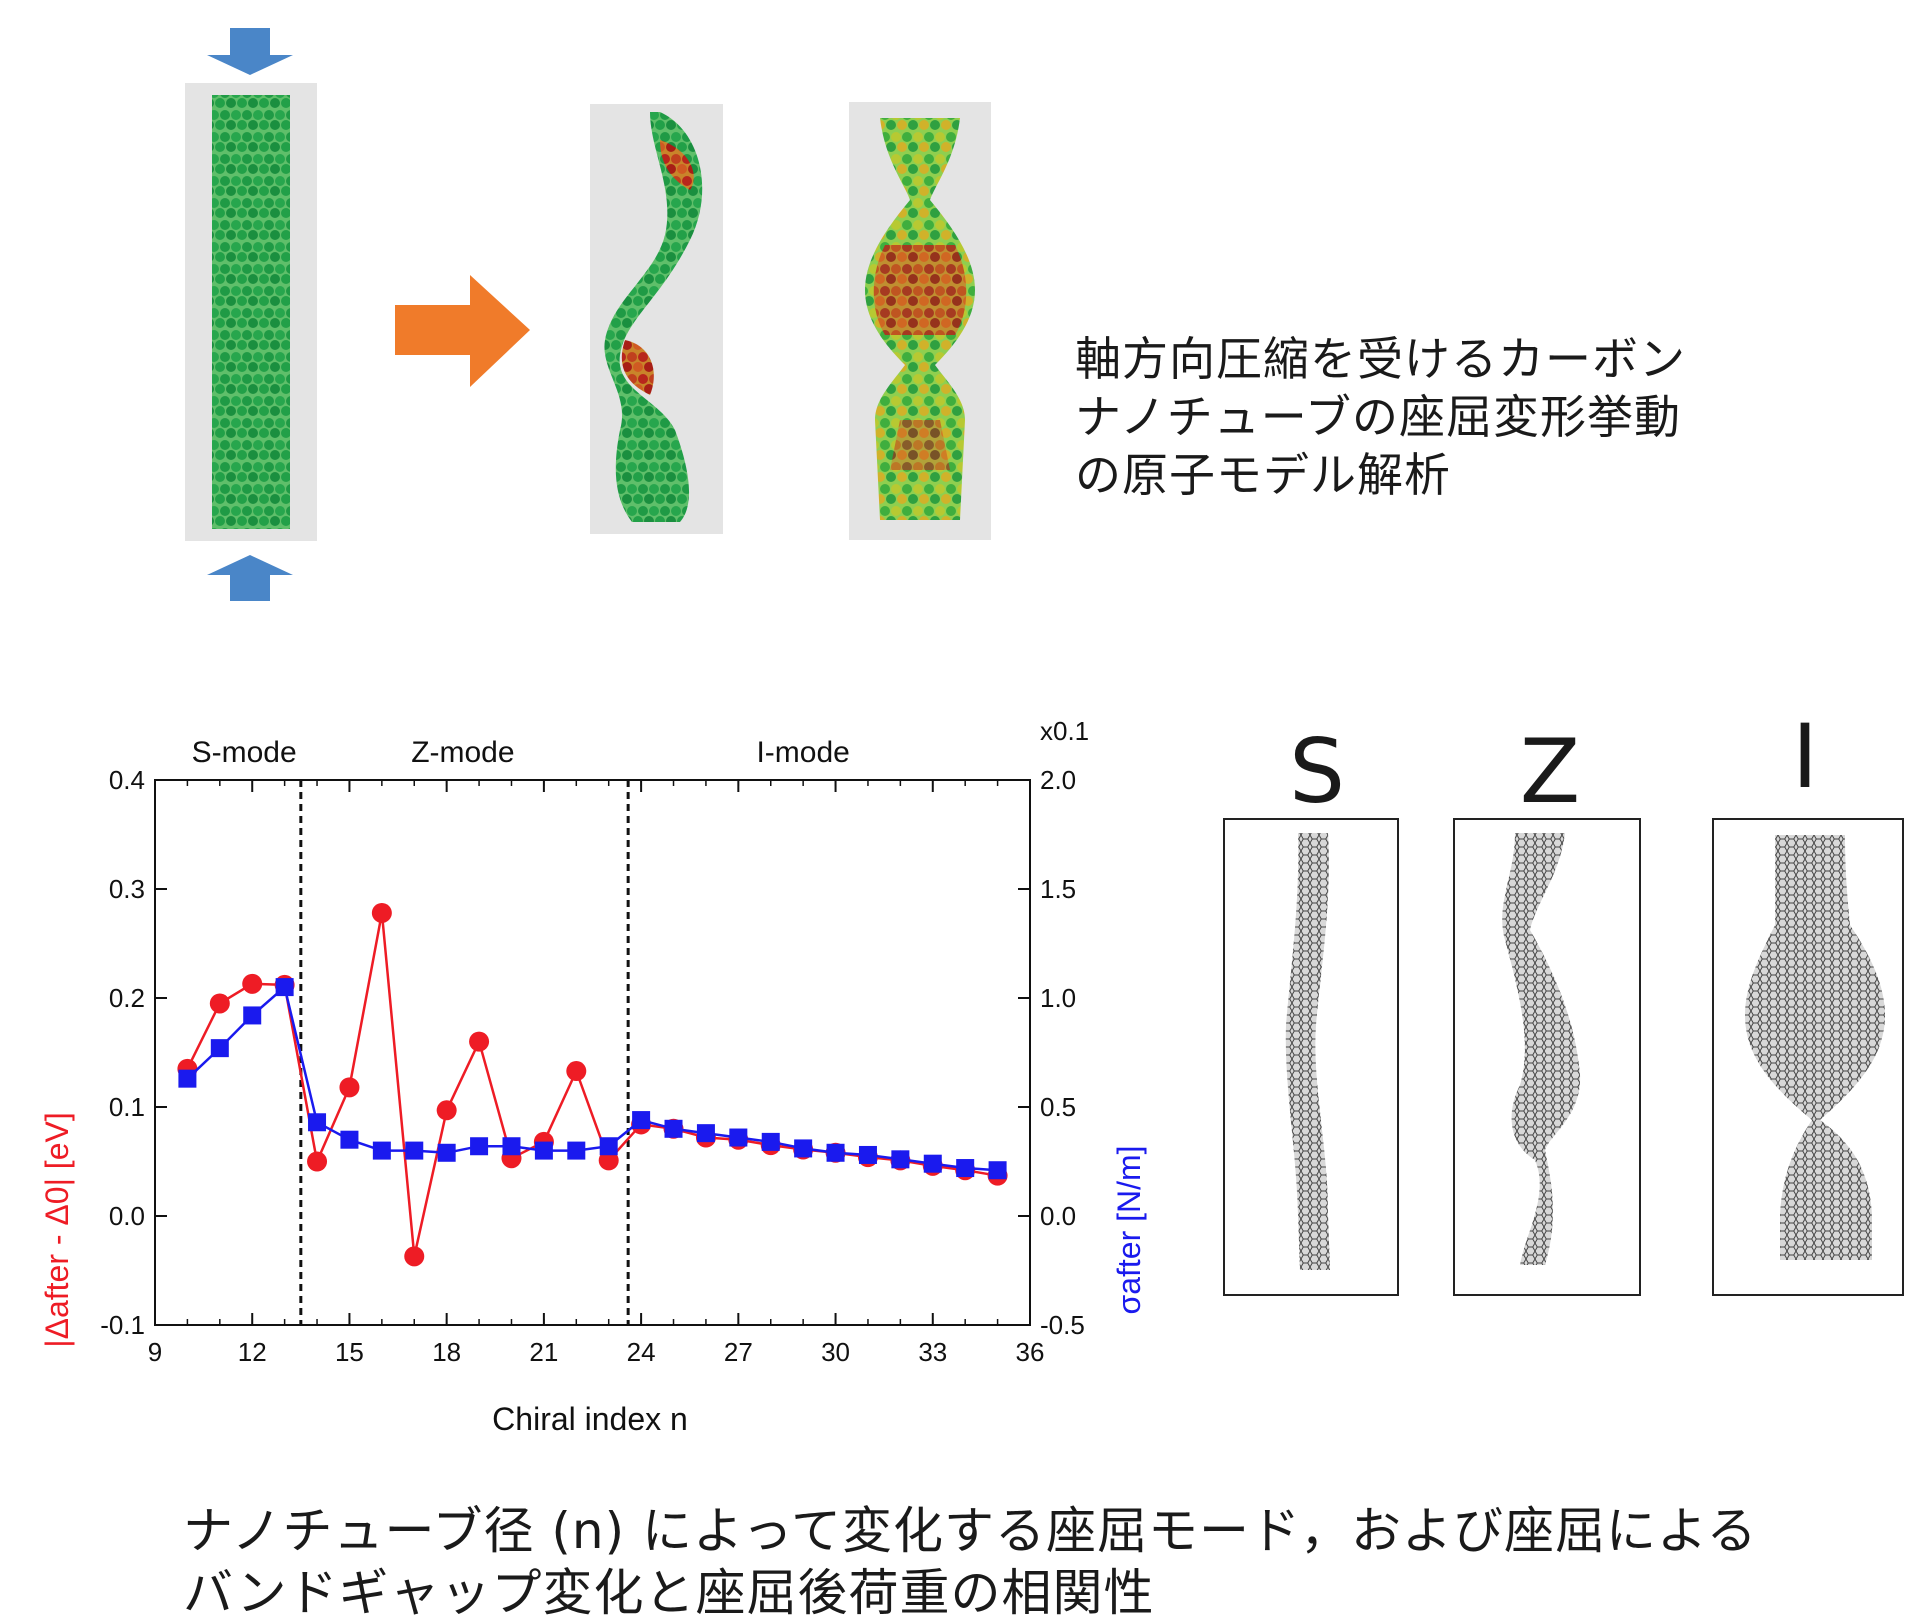  What do you see at coordinates (1058, 1216) in the screenshot?
I see `y-right-tick-label: 0.0` at bounding box center [1058, 1216].